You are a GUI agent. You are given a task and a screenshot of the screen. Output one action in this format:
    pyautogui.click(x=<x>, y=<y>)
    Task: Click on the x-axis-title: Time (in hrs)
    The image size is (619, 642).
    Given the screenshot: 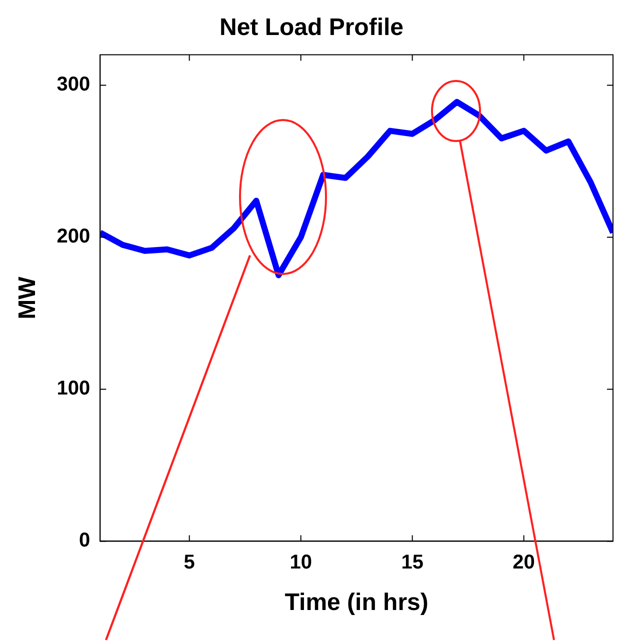 What is the action you would take?
    pyautogui.click(x=356, y=602)
    